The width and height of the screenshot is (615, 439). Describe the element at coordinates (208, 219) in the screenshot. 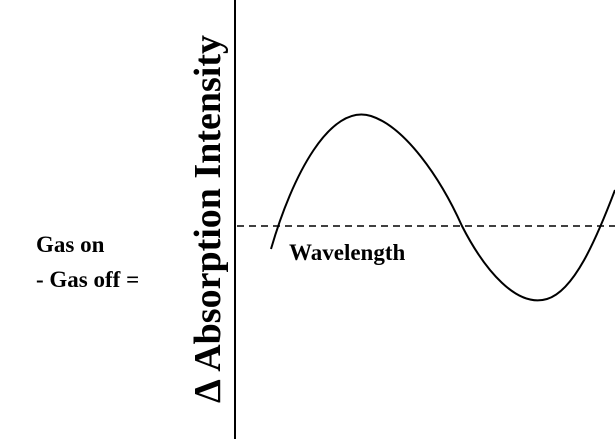

I see `y-axis-label: Δ Absorption Intensity` at that location.